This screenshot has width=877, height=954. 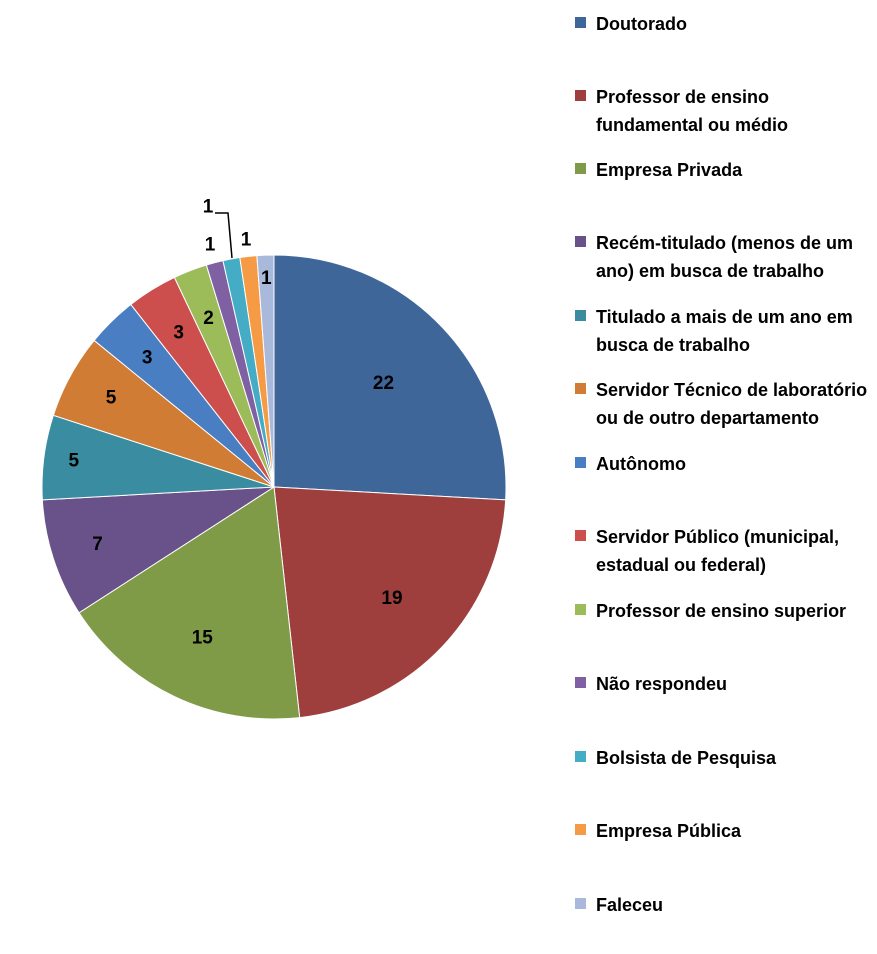 What do you see at coordinates (641, 24) in the screenshot?
I see `legend-label: Doutorado` at bounding box center [641, 24].